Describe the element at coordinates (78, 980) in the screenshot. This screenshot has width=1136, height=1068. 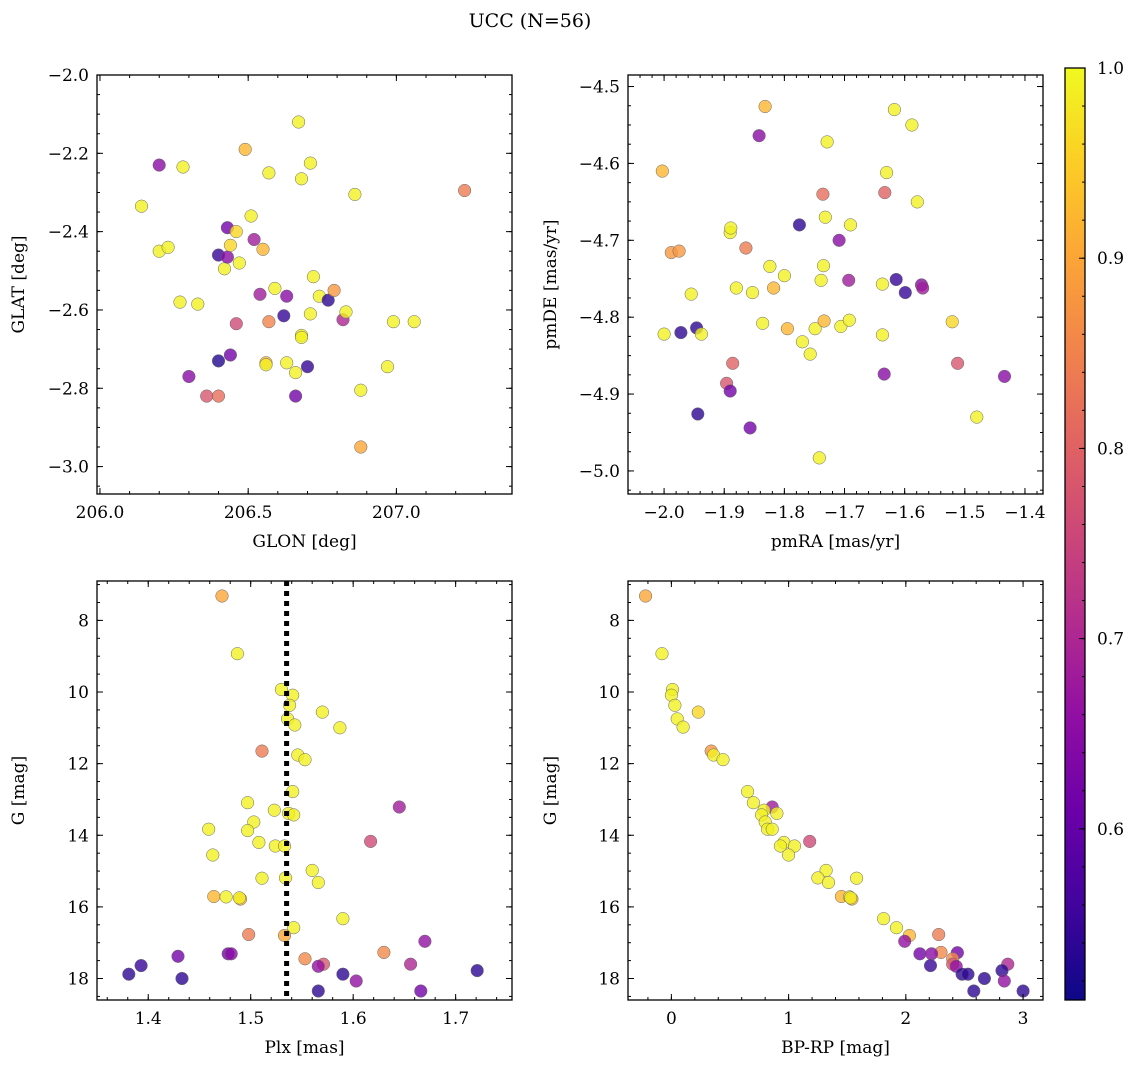
I see `y-tick-label: 18` at that location.